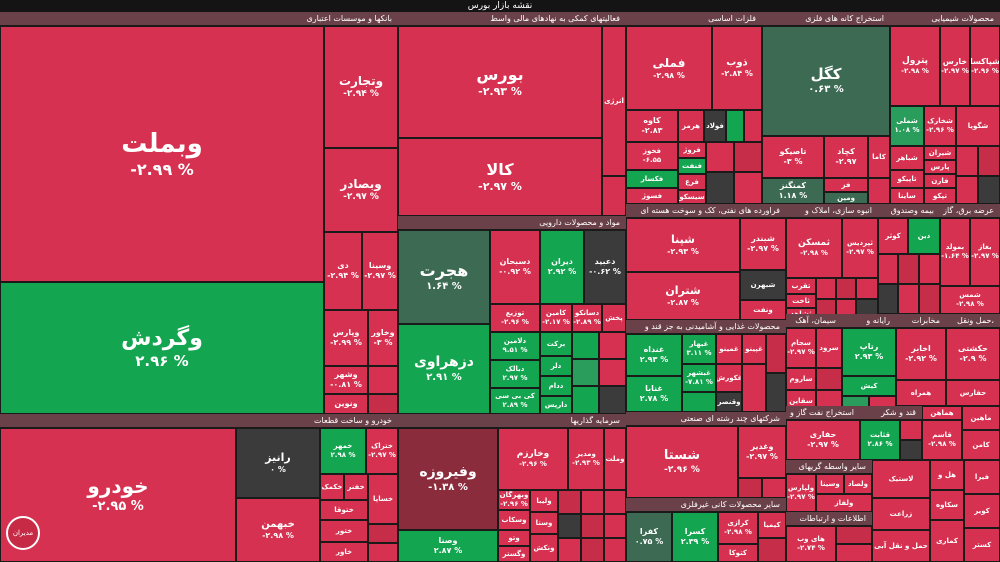  What do you see at coordinates (982, 511) in the screenshot?
I see `tile-kevire: کویر` at bounding box center [982, 511].